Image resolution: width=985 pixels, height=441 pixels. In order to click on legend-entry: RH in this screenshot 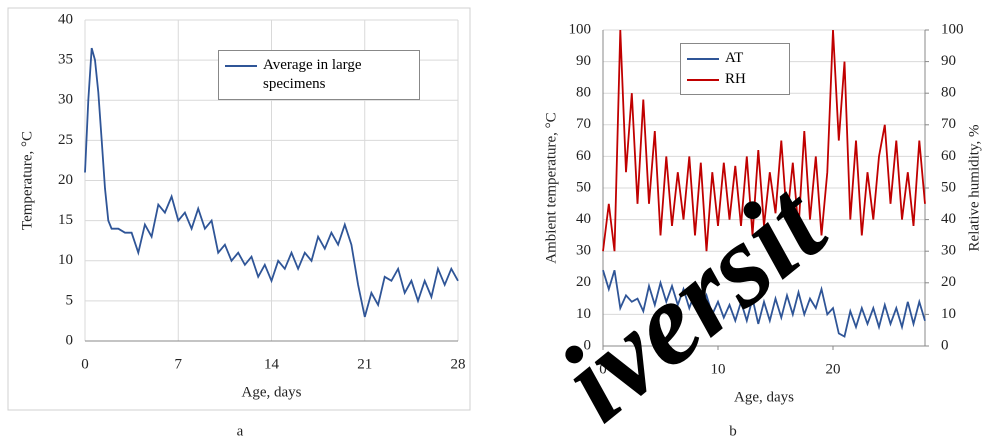, I will do `click(735, 79)`.